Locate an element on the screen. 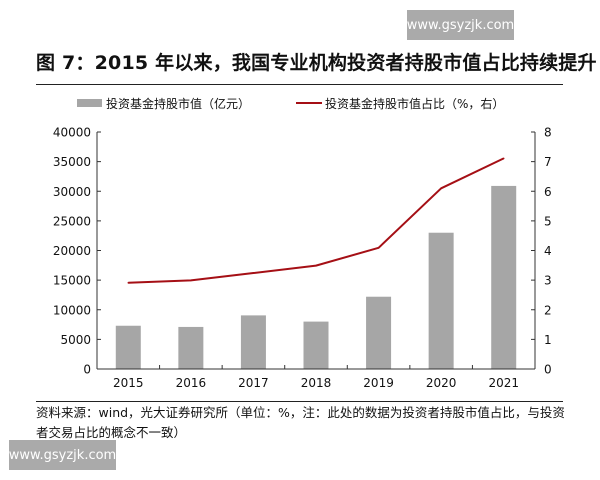 Image resolution: width=600 pixels, height=480 pixels. ratio-point-2017 is located at coordinates (253, 273).